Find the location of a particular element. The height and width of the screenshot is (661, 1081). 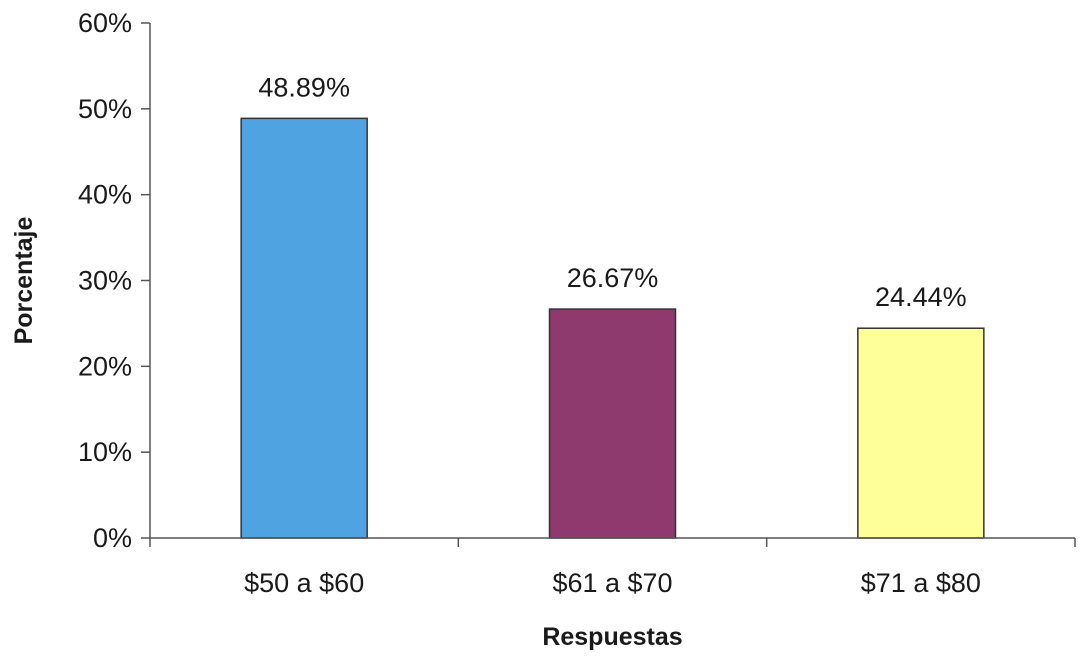

x-tick-label: $71 a $80 is located at coordinates (921, 583).